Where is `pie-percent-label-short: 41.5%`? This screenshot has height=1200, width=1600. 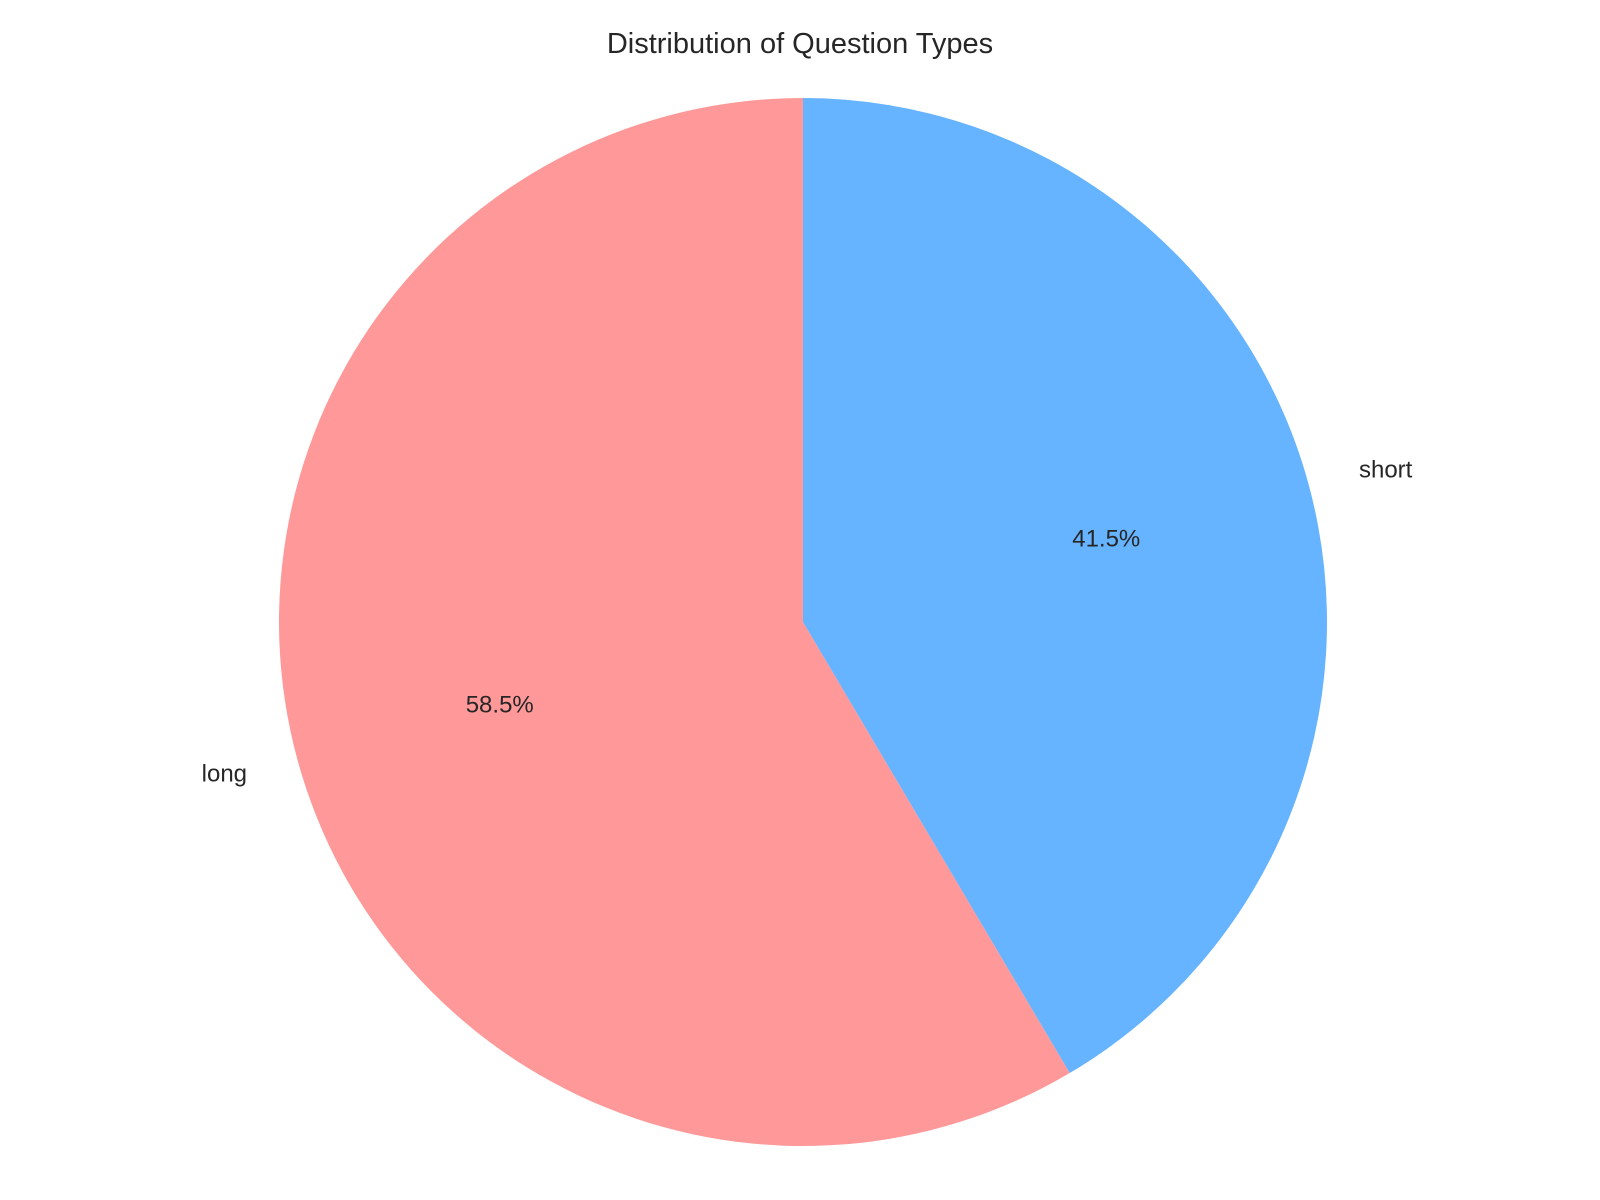
pie-percent-label-short: 41.5% is located at coordinates (1106, 539).